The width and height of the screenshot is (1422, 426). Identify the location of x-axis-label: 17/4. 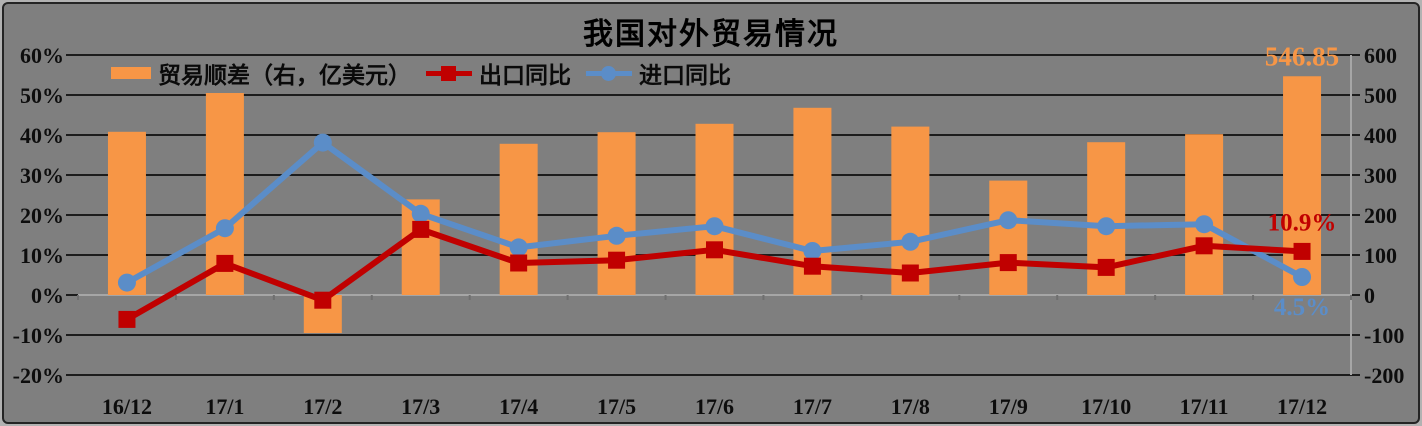
(518, 406).